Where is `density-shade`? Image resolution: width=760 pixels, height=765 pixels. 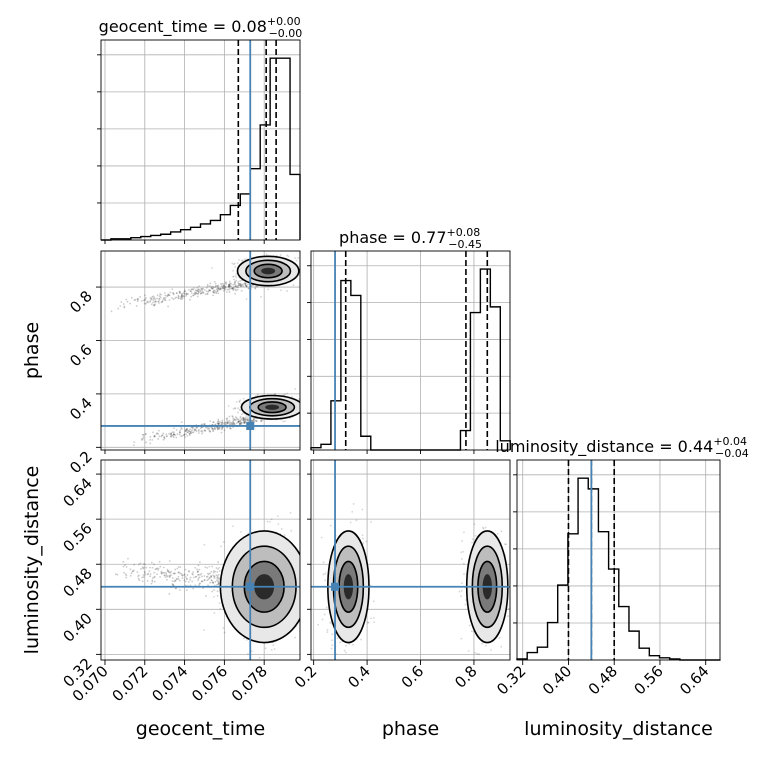 density-shade is located at coordinates (268, 271).